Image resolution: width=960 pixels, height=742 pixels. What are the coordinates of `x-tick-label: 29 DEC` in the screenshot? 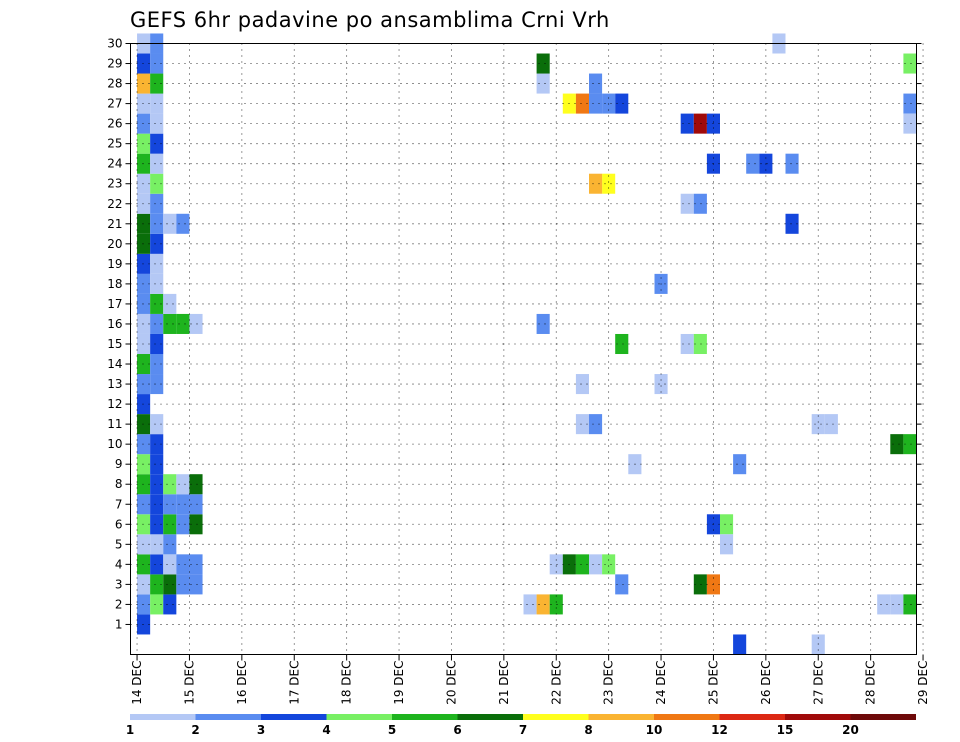 It's located at (923, 683).